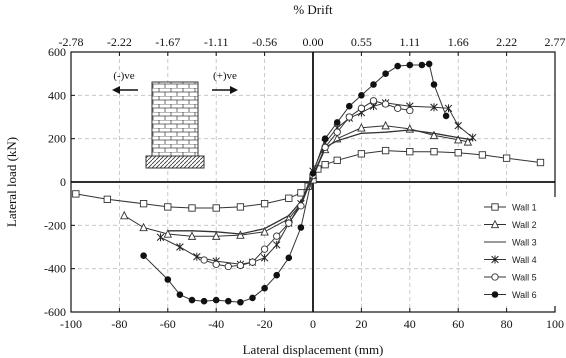 The width and height of the screenshot is (566, 358). I want to click on negative-arrow-head, so click(116, 90).